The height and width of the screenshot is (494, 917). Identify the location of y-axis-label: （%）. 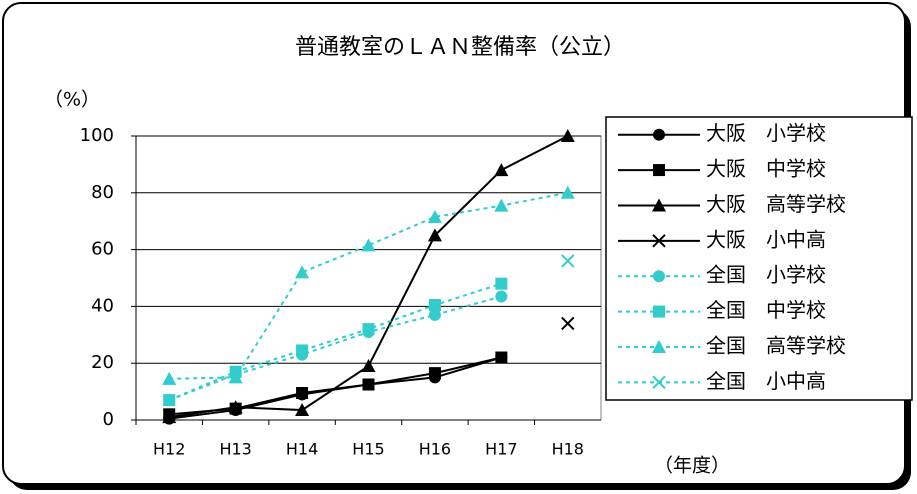
(72, 100).